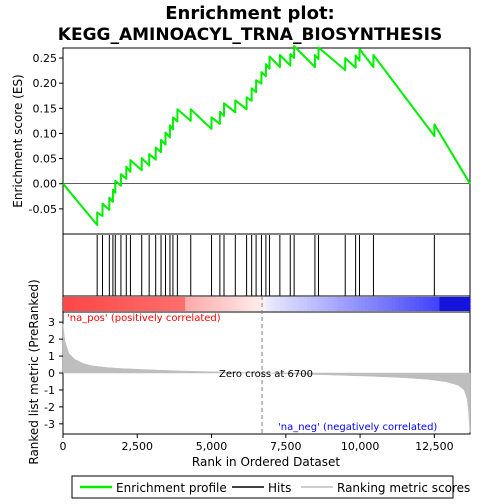 This screenshot has height=504, width=500. I want to click on na-pos-label: 'na_pos' (positively correlated), so click(144, 318).